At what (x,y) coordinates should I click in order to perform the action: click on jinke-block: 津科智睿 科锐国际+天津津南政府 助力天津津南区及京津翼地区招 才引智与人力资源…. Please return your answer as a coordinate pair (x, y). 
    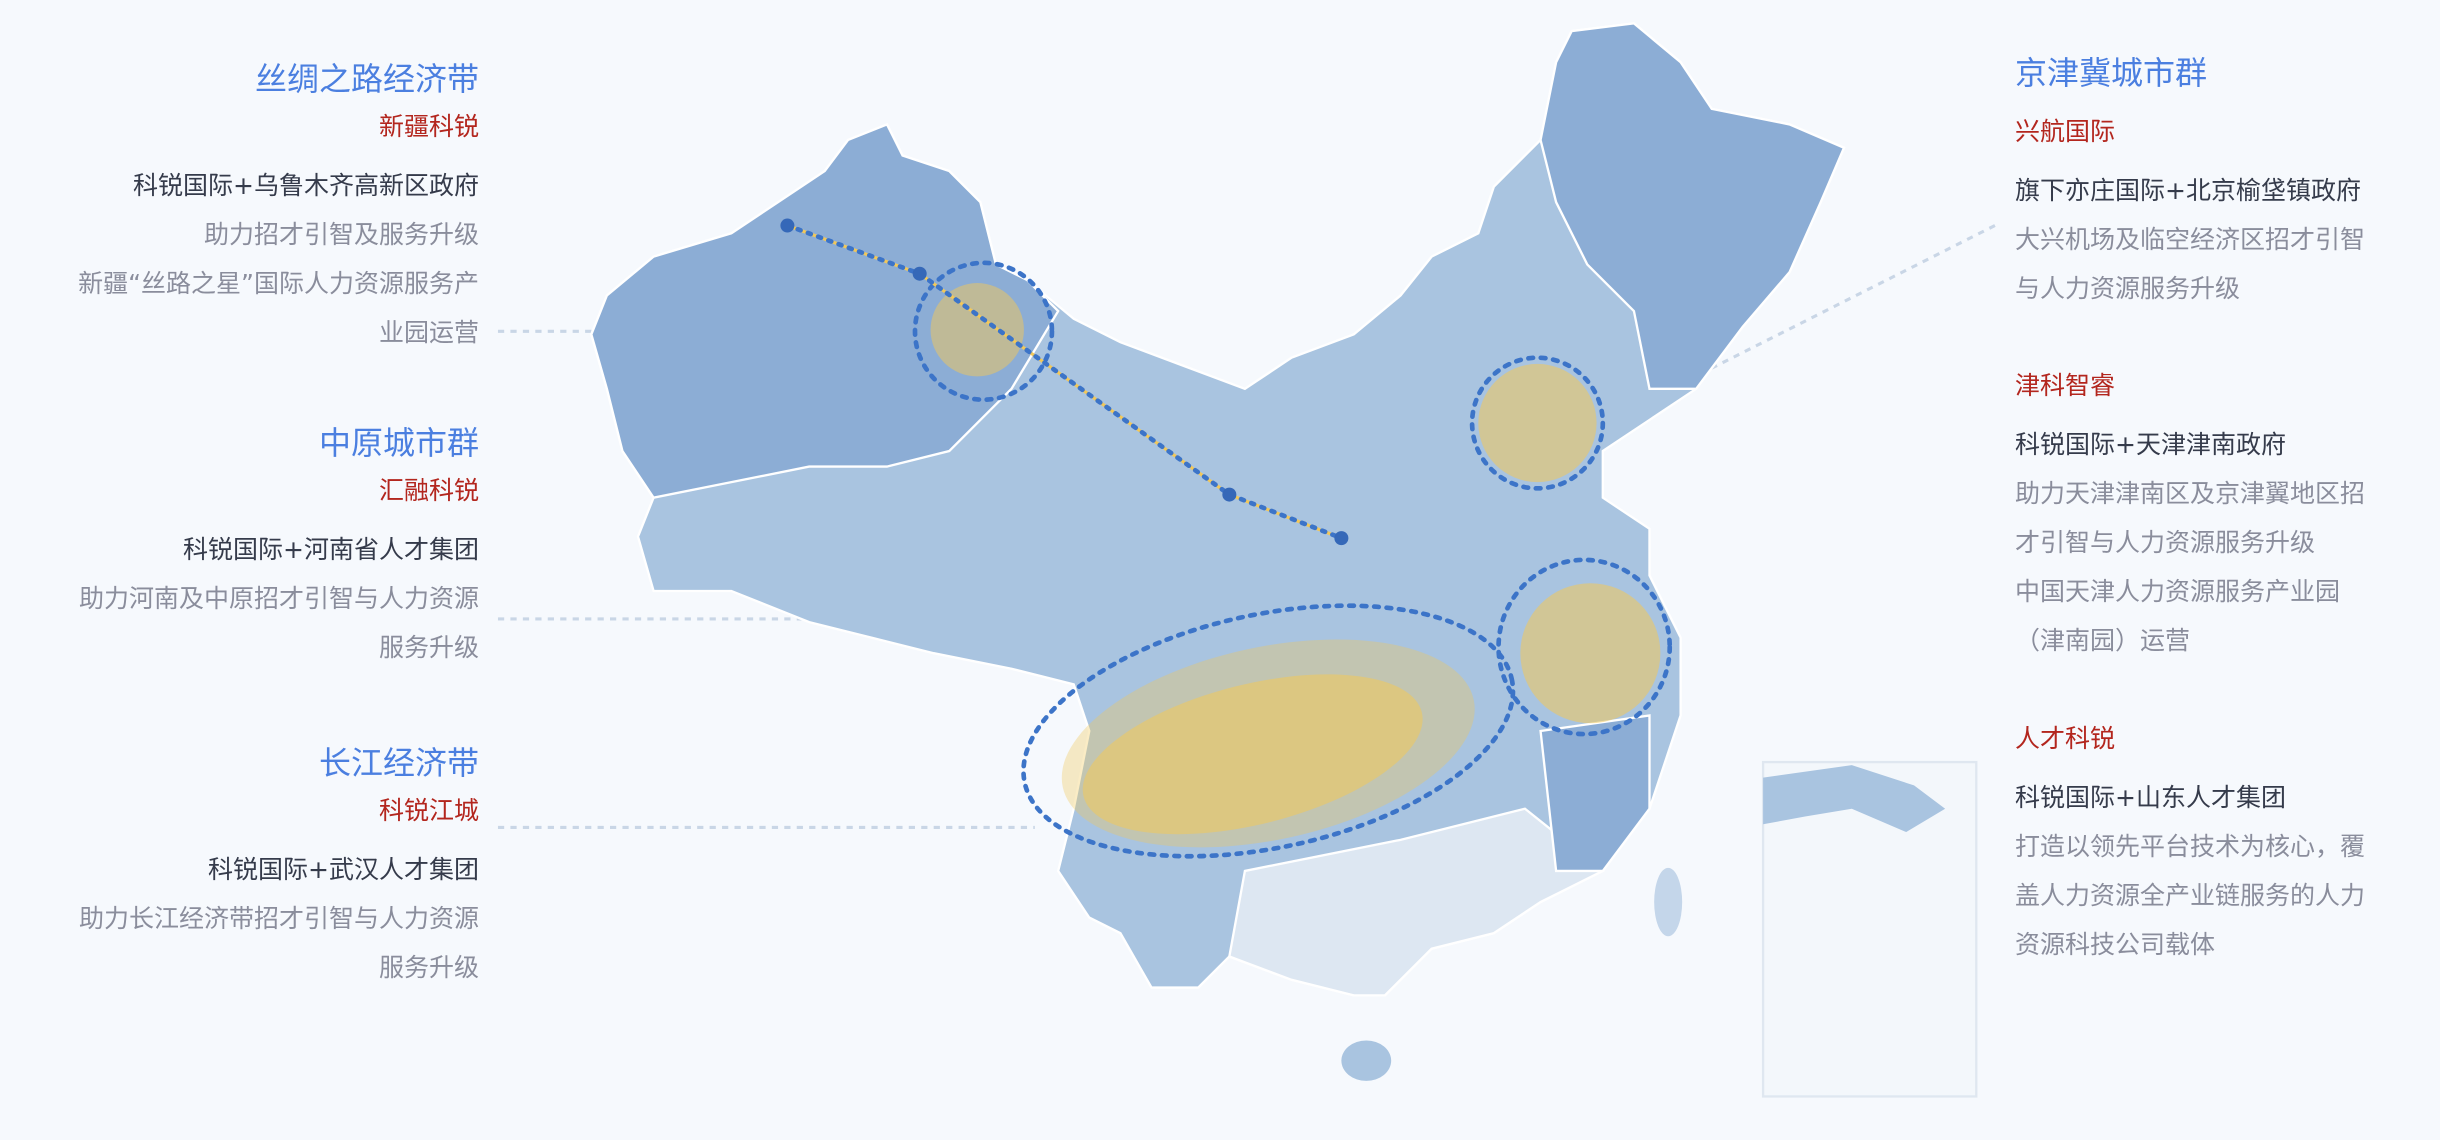
    Looking at the image, I should click on (2220, 513).